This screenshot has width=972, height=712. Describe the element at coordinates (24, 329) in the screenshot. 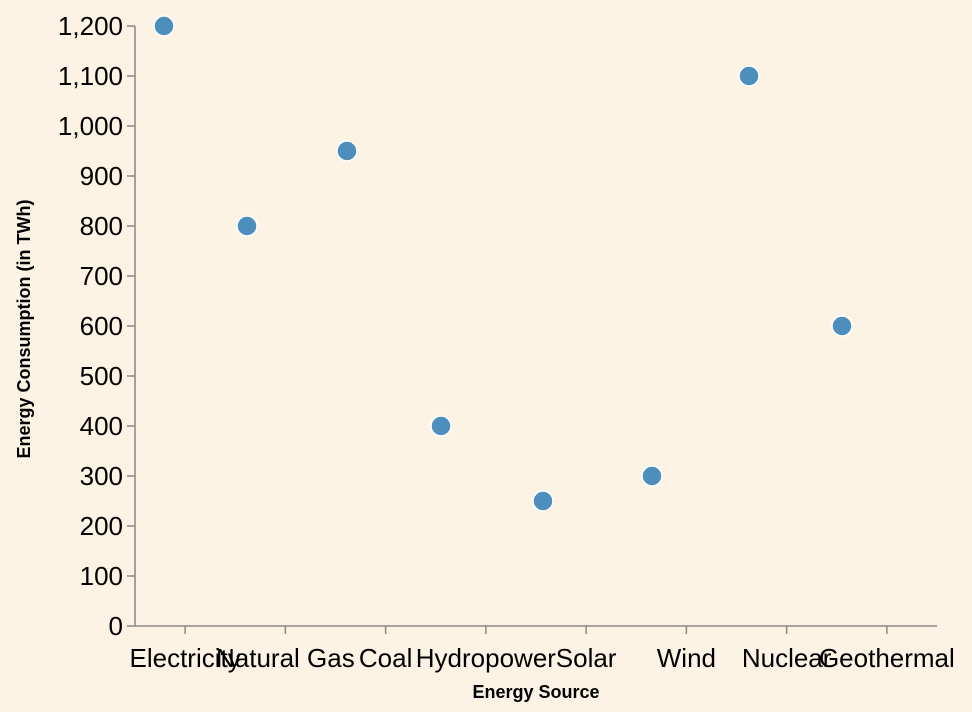

I see `y-axis-title: Energy Consumption (in TWh)` at that location.